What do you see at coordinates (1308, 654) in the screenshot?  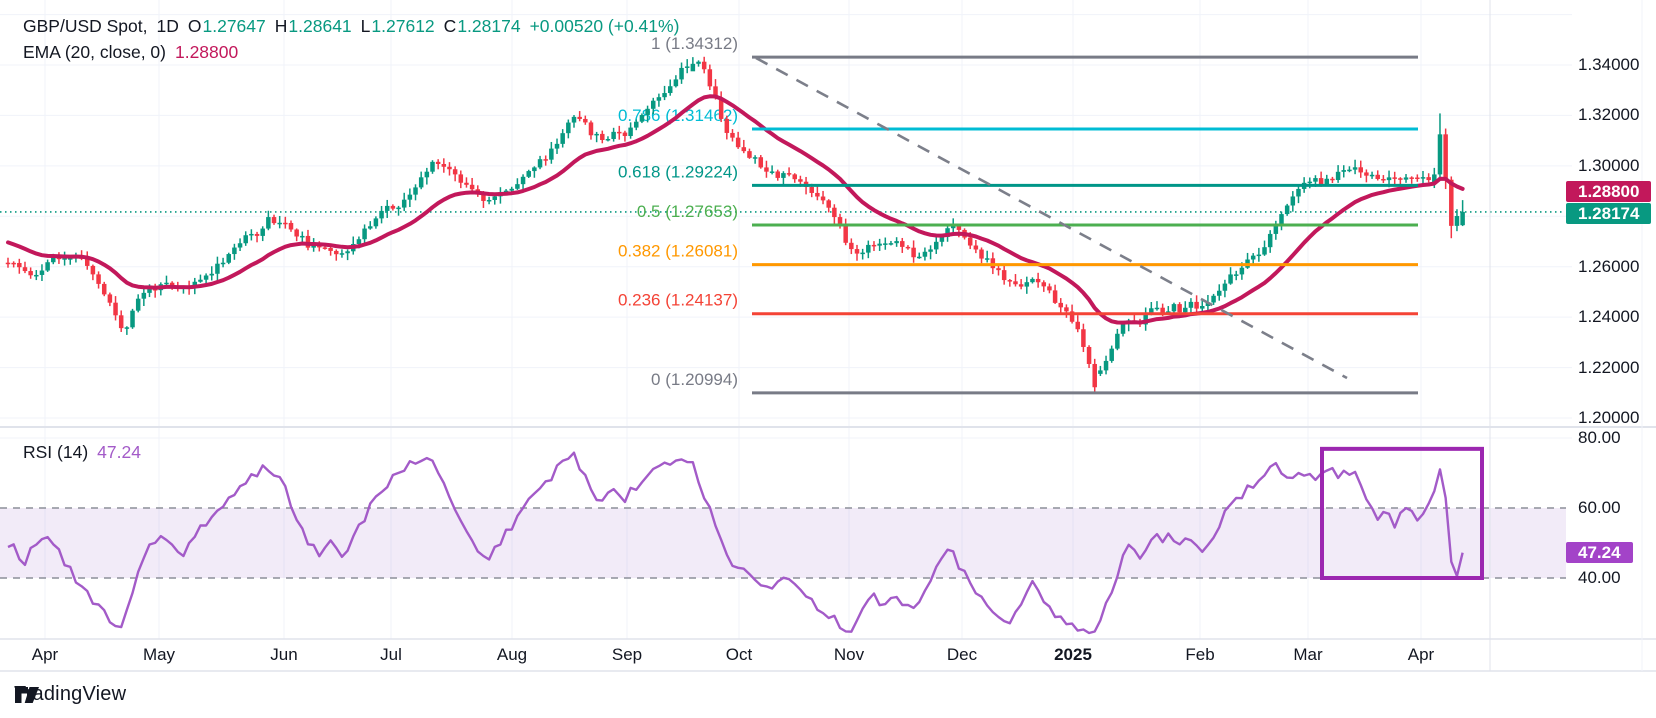 I see `time-label-Mar: Mar` at bounding box center [1308, 654].